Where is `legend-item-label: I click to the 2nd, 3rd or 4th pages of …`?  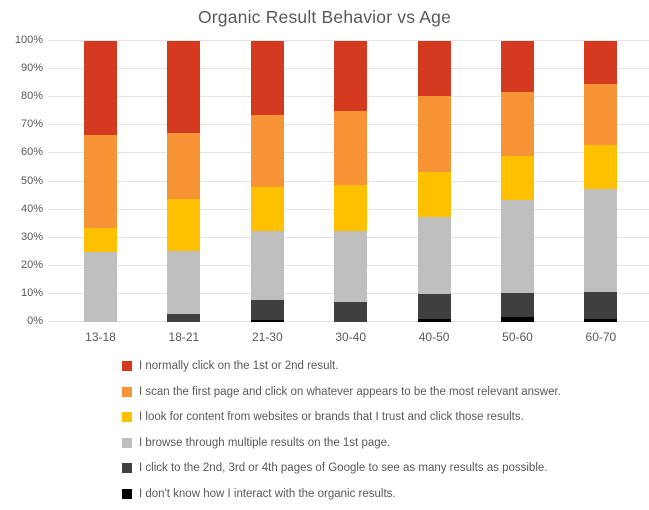 legend-item-label: I click to the 2nd, 3rd or 4th pages of … is located at coordinates (343, 468).